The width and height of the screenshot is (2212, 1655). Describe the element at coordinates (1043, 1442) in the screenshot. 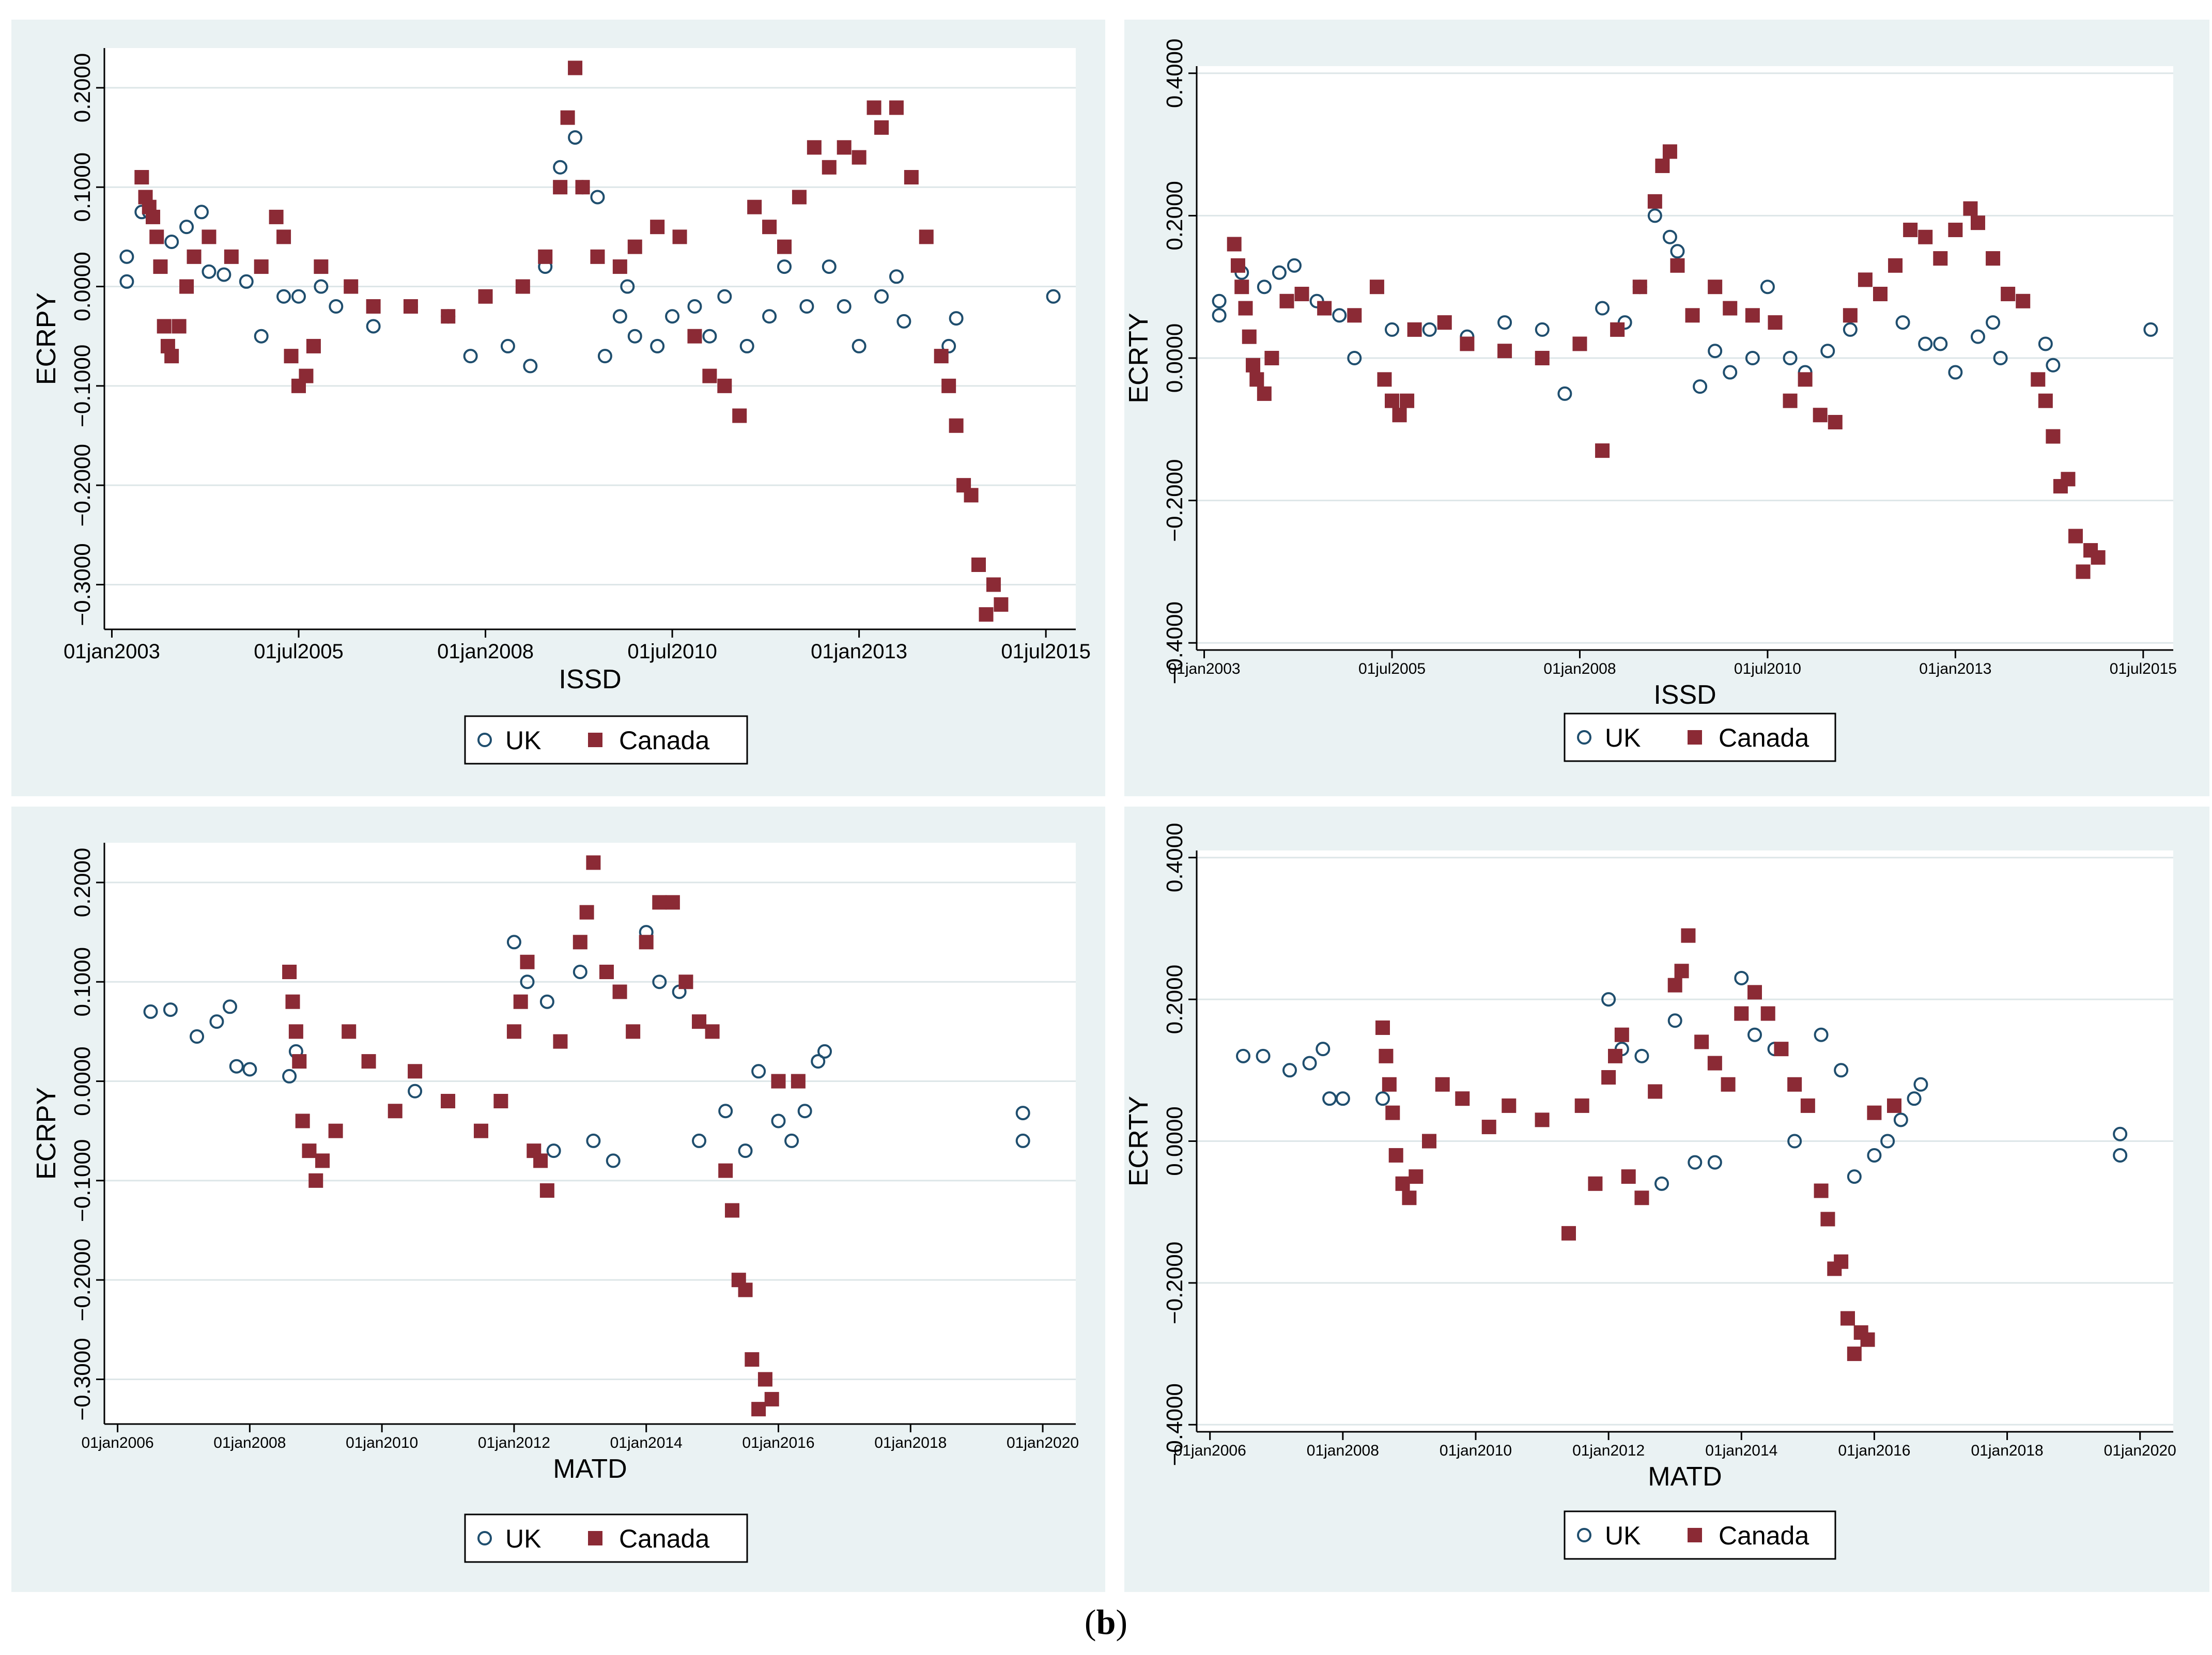

I see `x-tick-label: 01jan2020` at that location.